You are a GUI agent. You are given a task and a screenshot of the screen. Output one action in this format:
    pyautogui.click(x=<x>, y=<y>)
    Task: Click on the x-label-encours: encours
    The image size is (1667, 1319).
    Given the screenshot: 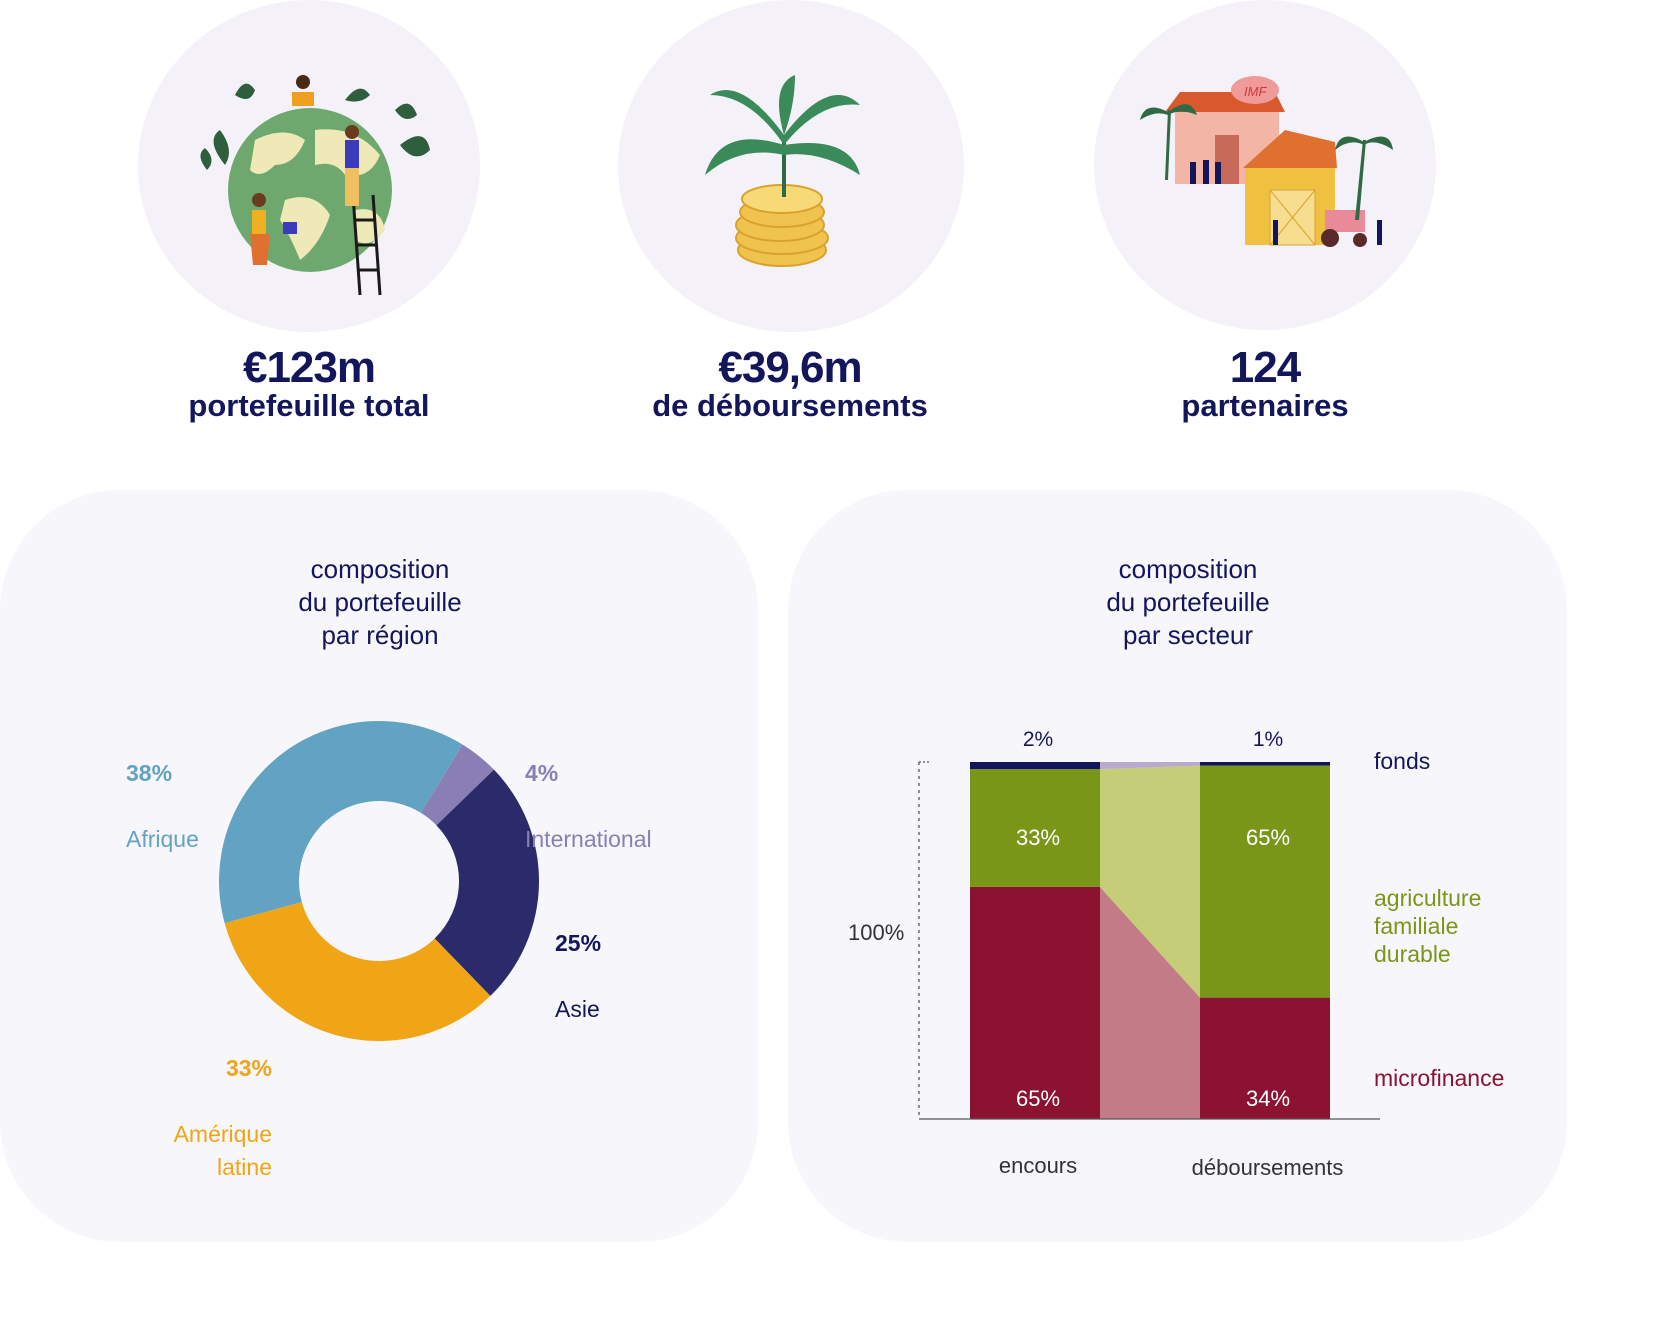 What is the action you would take?
    pyautogui.click(x=1038, y=1165)
    